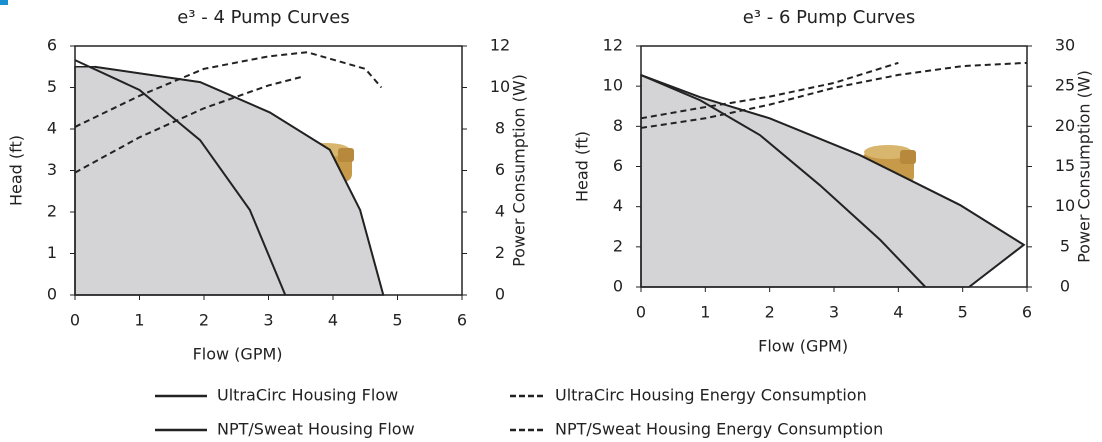  Describe the element at coordinates (829, 17) in the screenshot. I see `chart-title: e³ - 6 Pump Curves` at that location.